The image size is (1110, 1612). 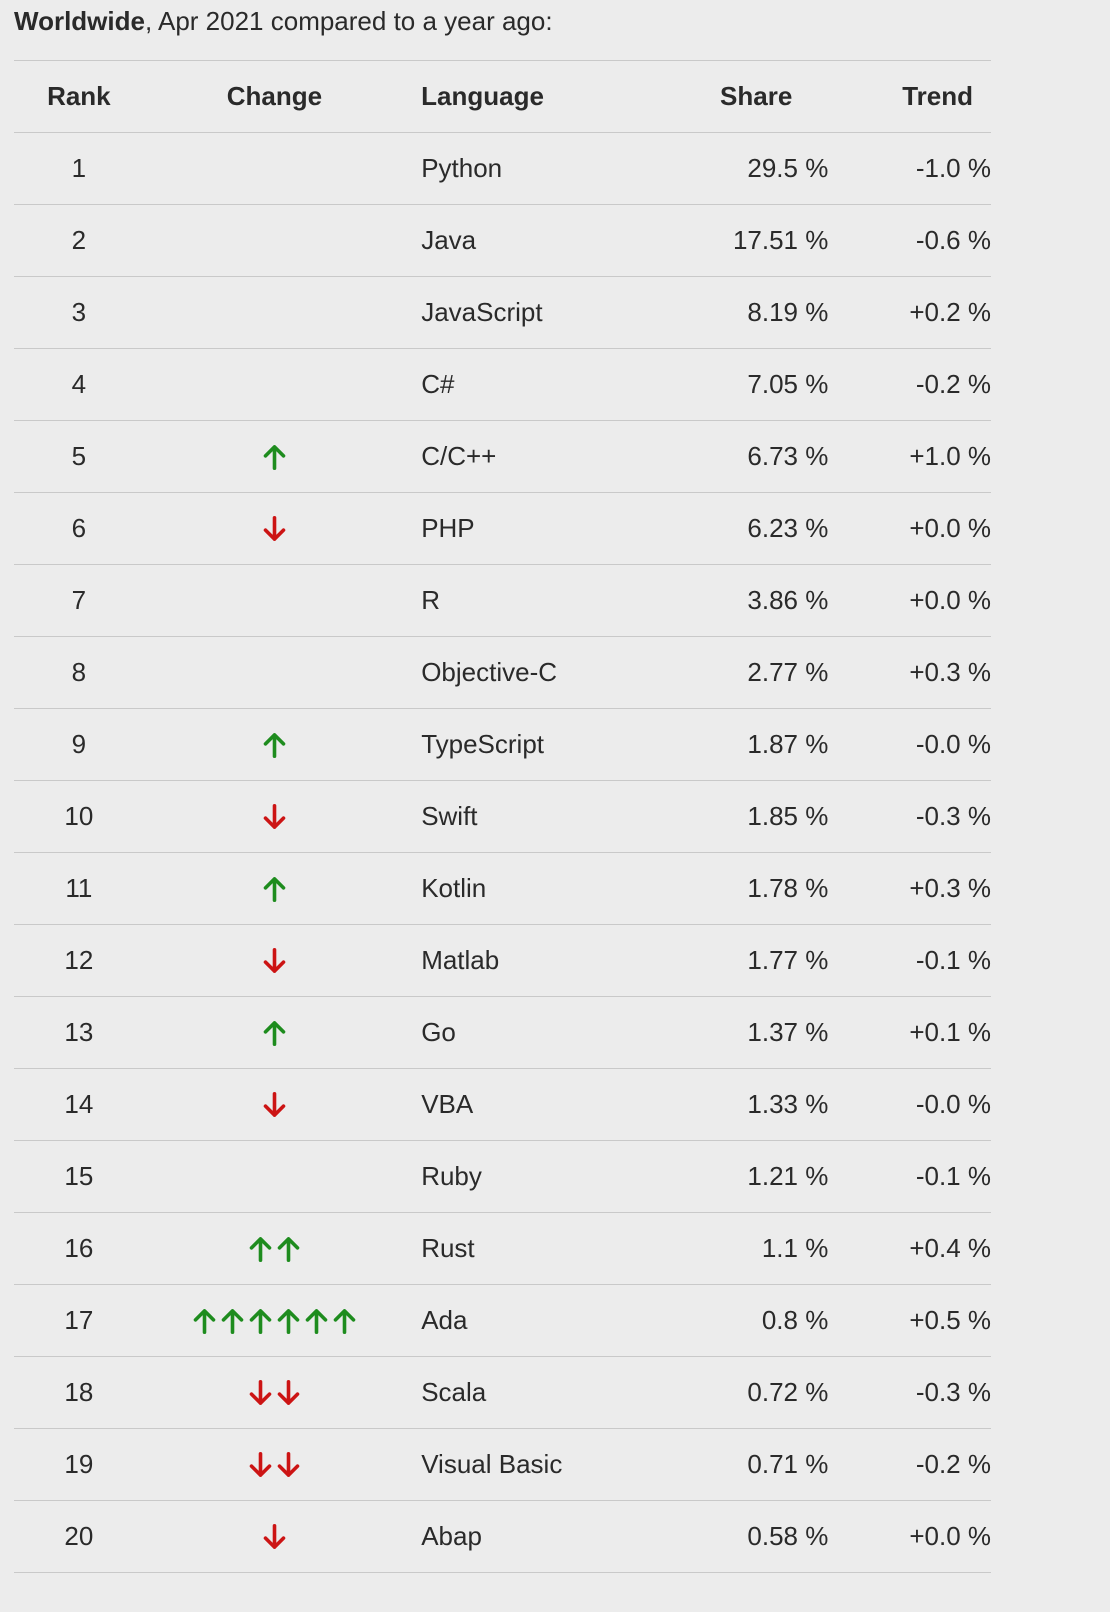 I want to click on rank-cell: 5, so click(x=79, y=456).